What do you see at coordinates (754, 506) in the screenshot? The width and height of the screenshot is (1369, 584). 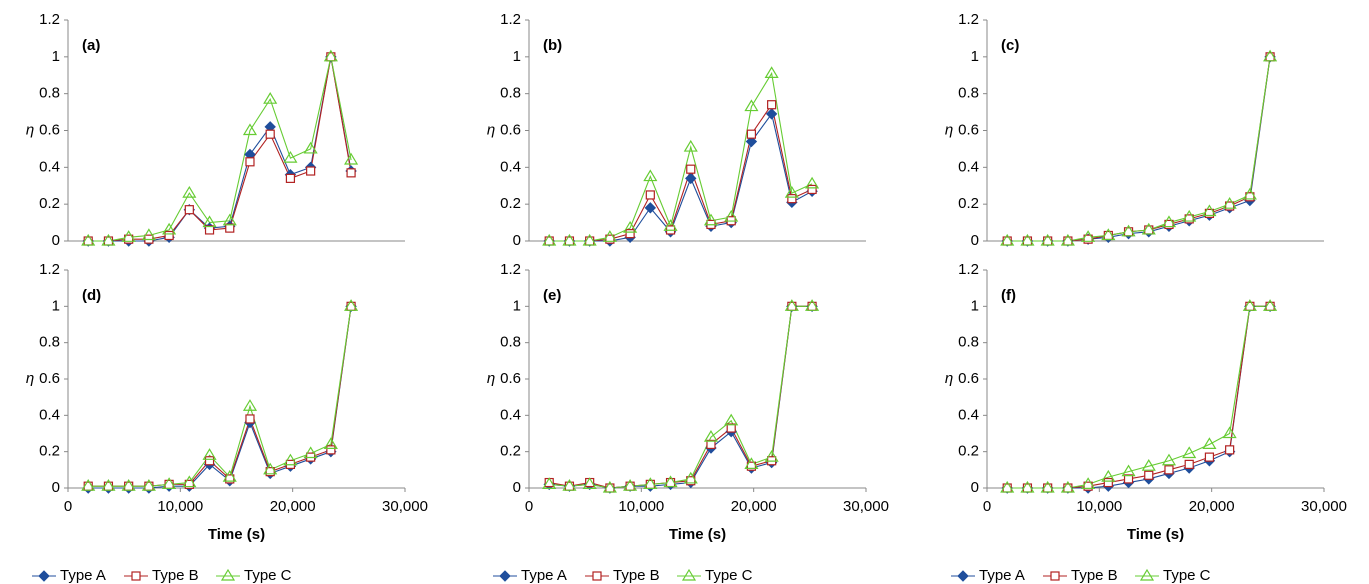 I see `x-tick-label: 20,000` at bounding box center [754, 506].